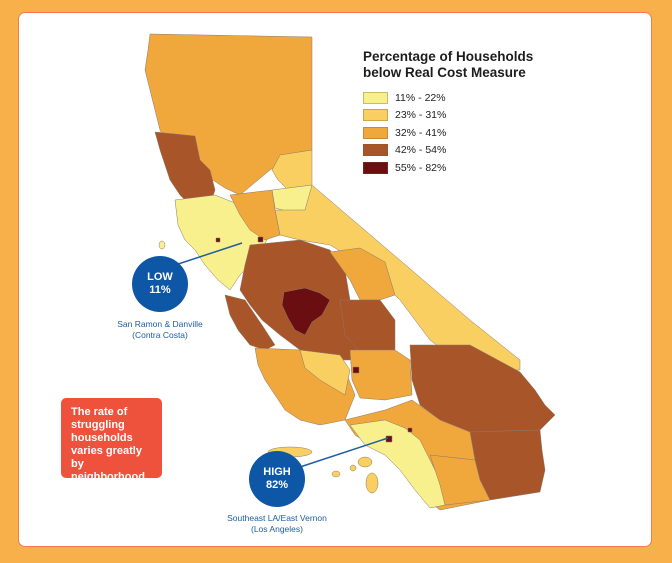  What do you see at coordinates (381, 375) in the screenshot?
I see `region-tulare-east` at bounding box center [381, 375].